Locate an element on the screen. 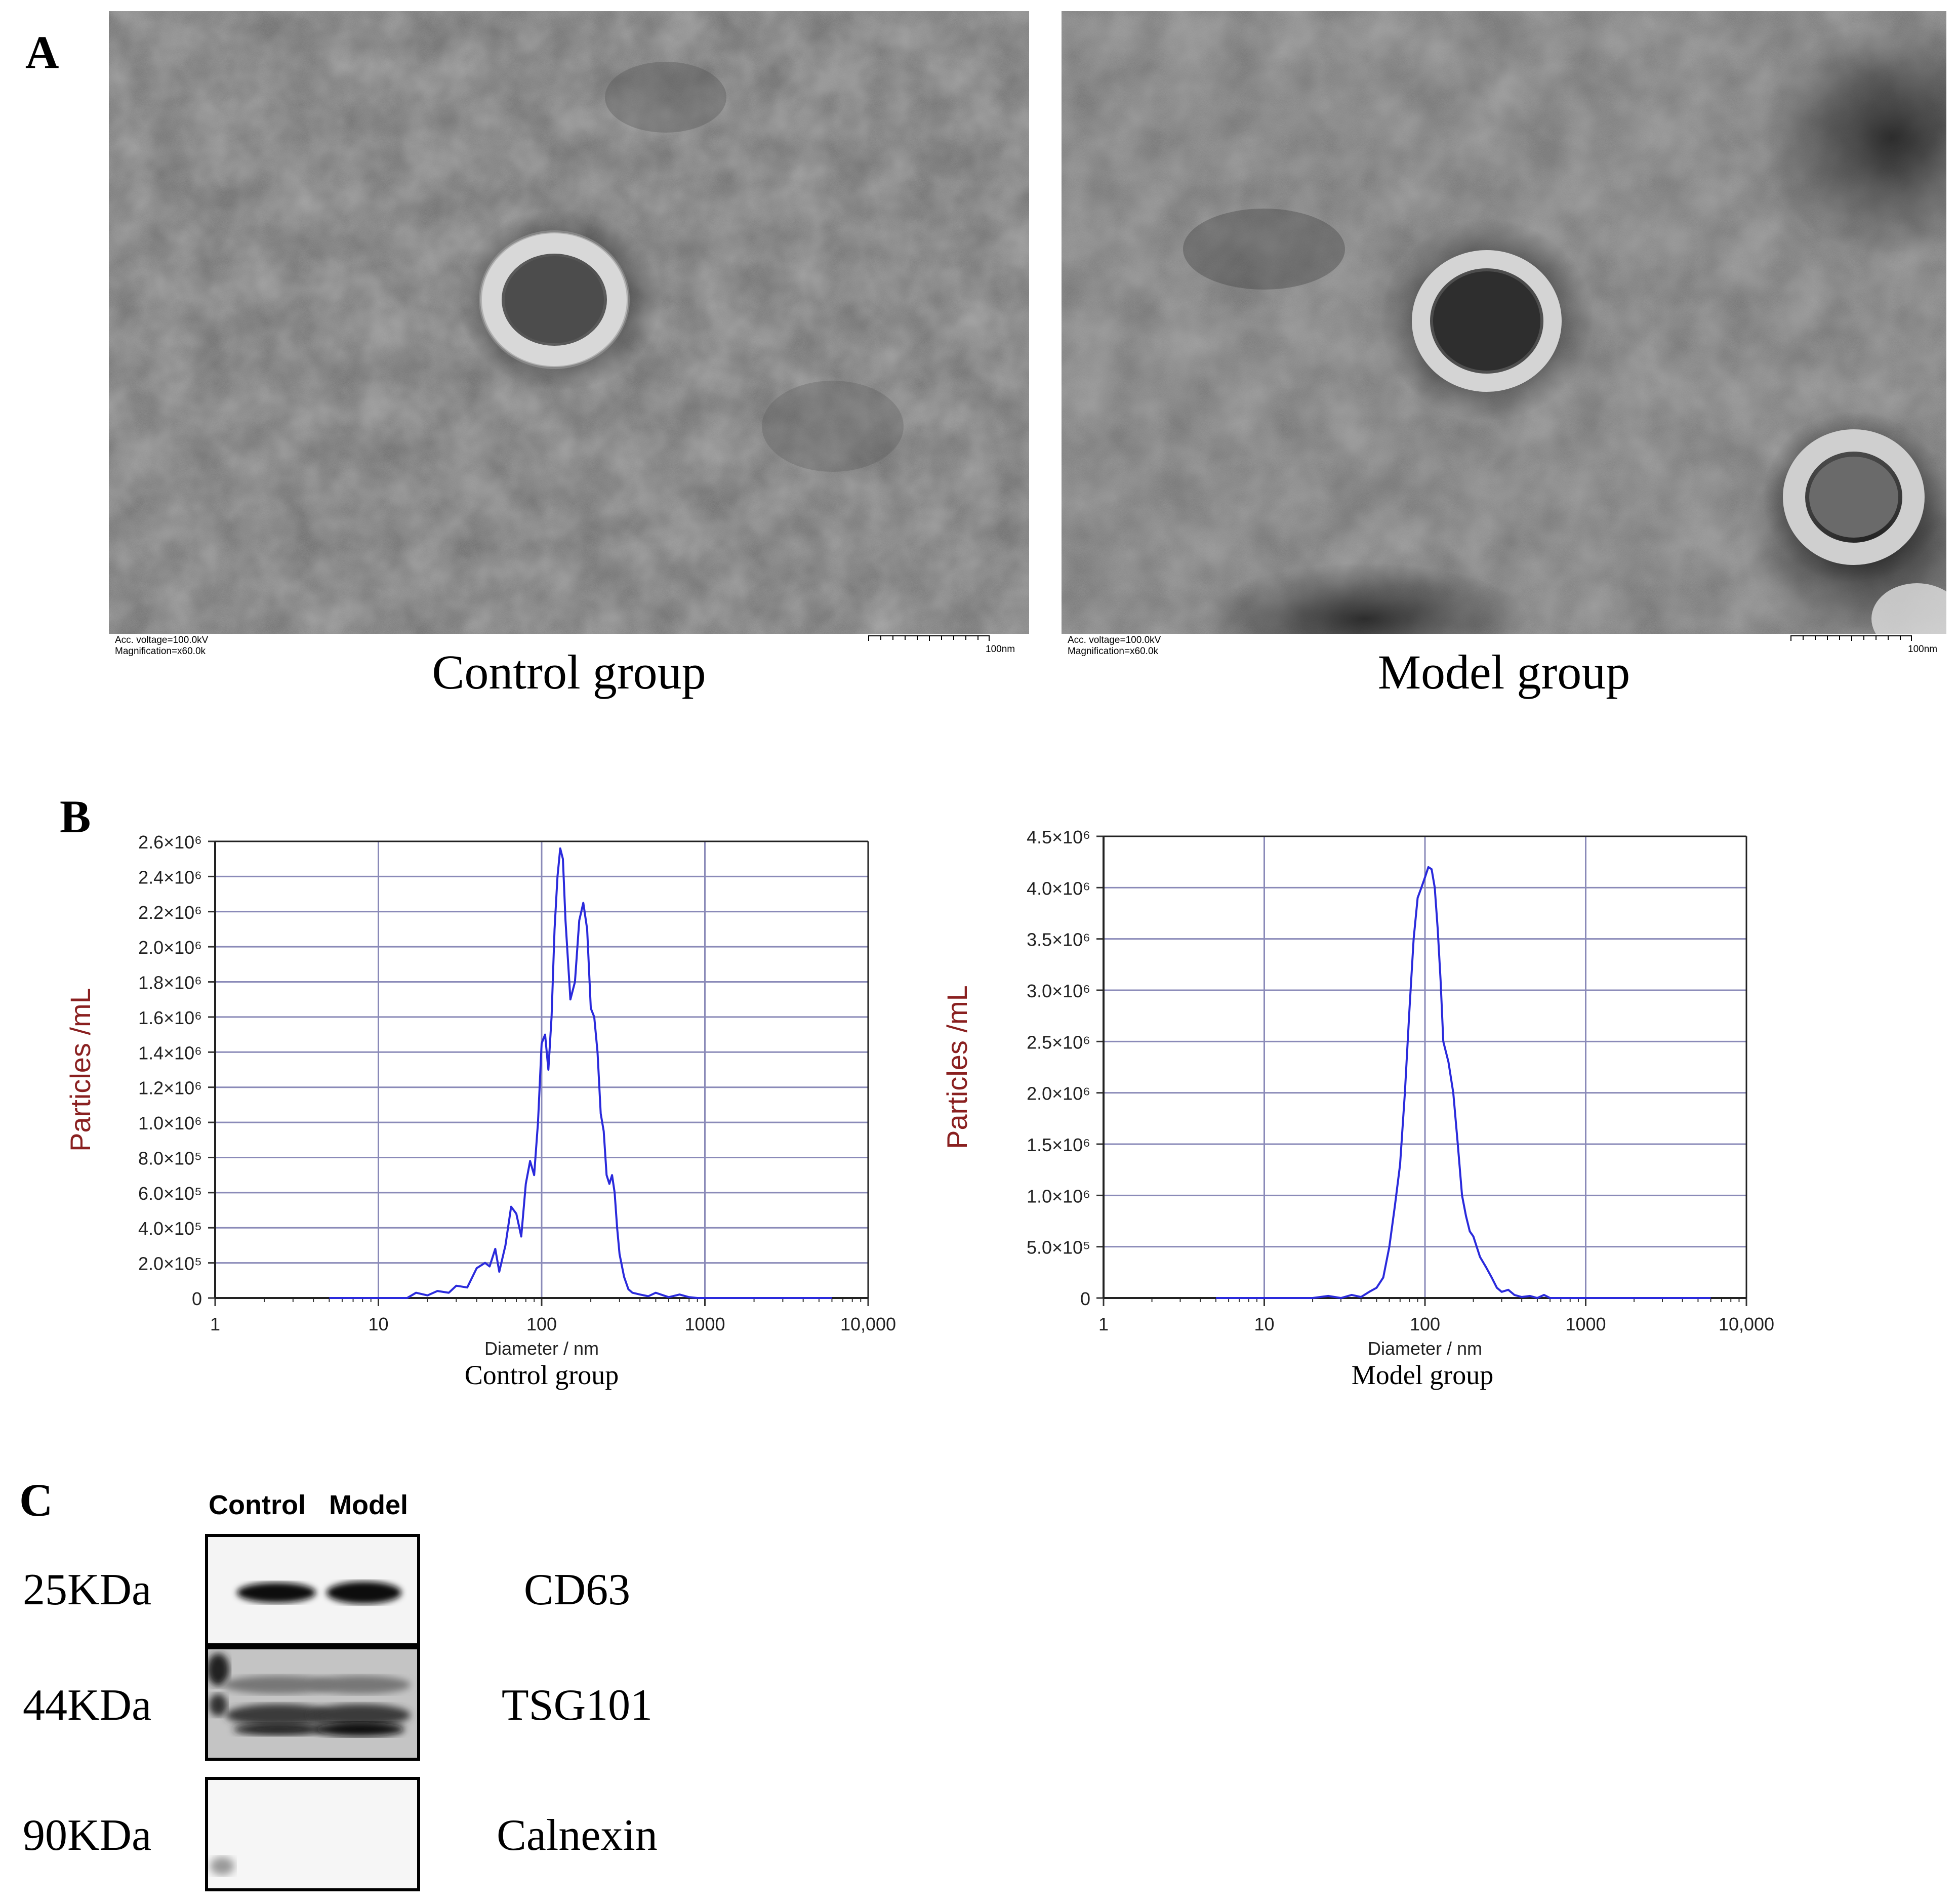  y-tick-label: 4.0×10⁶ is located at coordinates (1058, 889).